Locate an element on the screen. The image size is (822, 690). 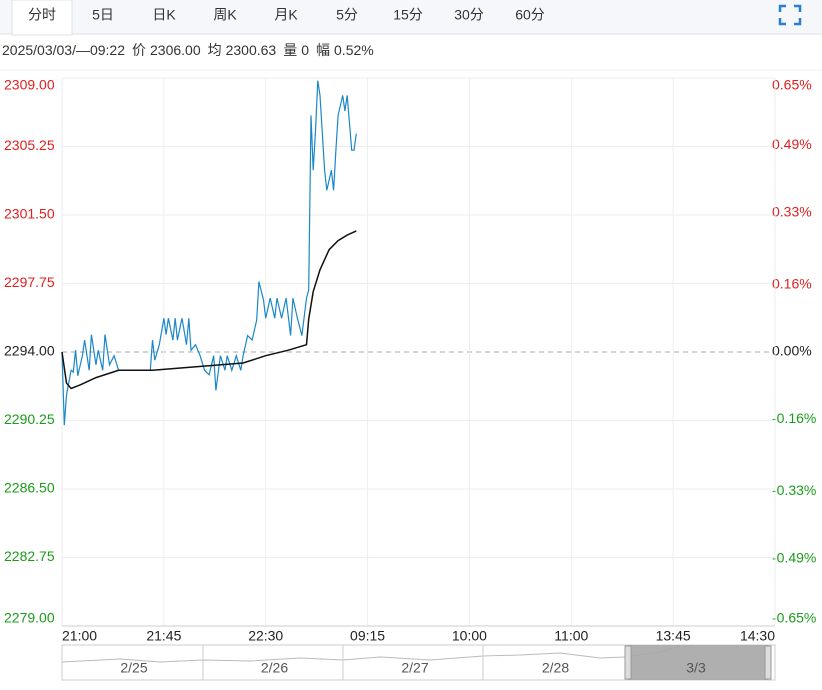
y-tick-label: 2305.25 is located at coordinates (29, 145).